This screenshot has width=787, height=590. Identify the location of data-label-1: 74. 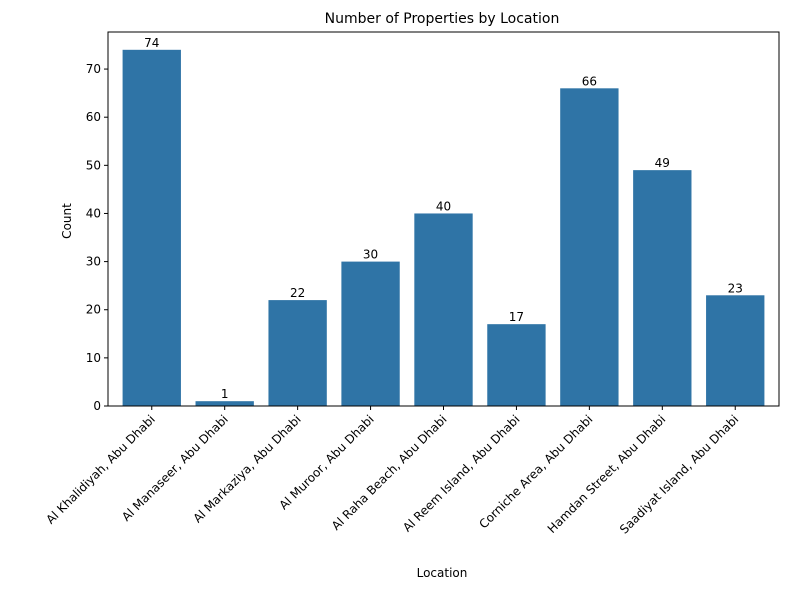
(151, 43).